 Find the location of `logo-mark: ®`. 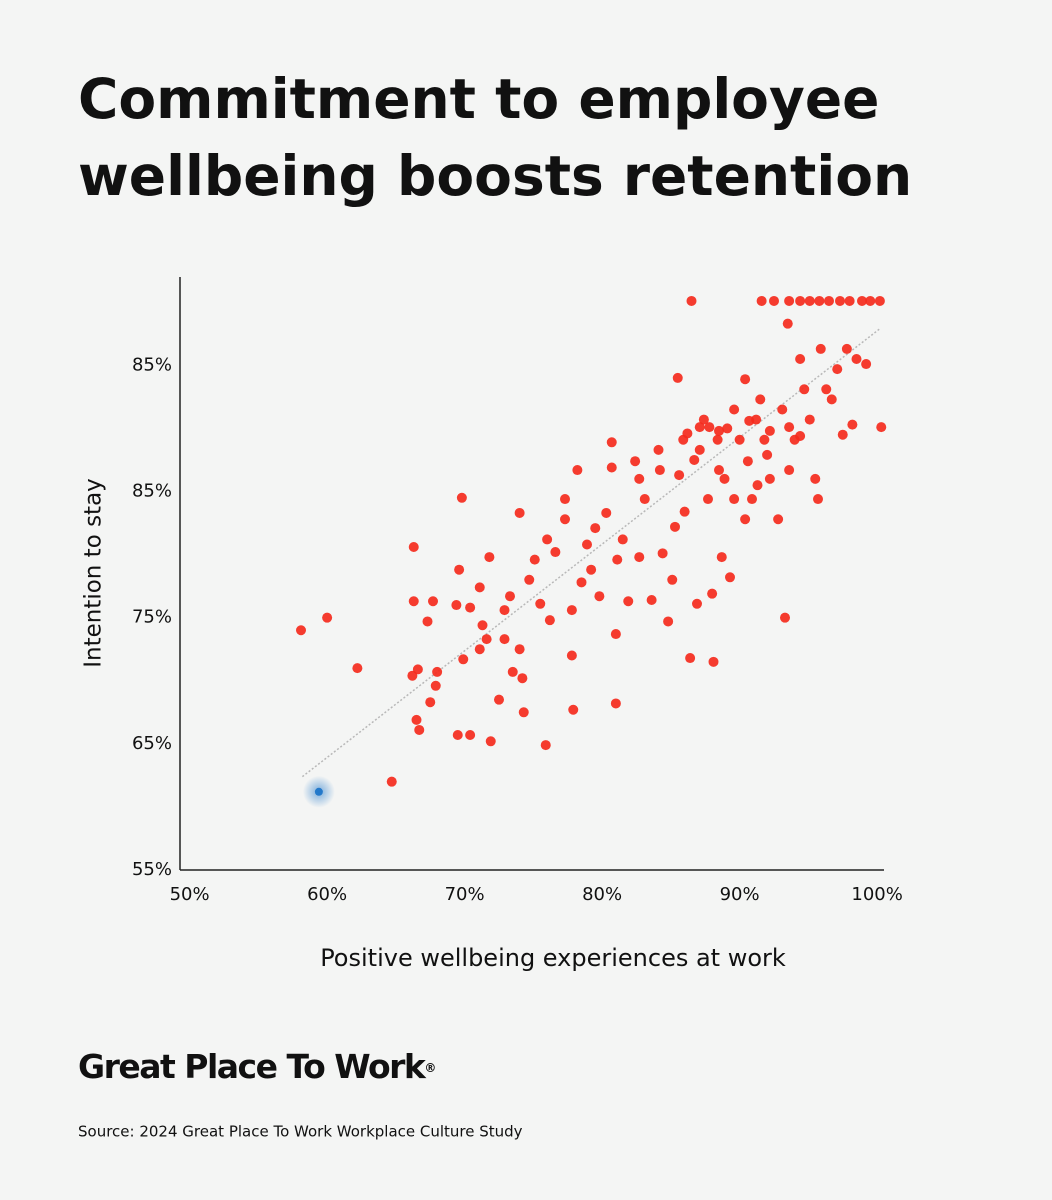

logo-mark: ® is located at coordinates (429, 1068).